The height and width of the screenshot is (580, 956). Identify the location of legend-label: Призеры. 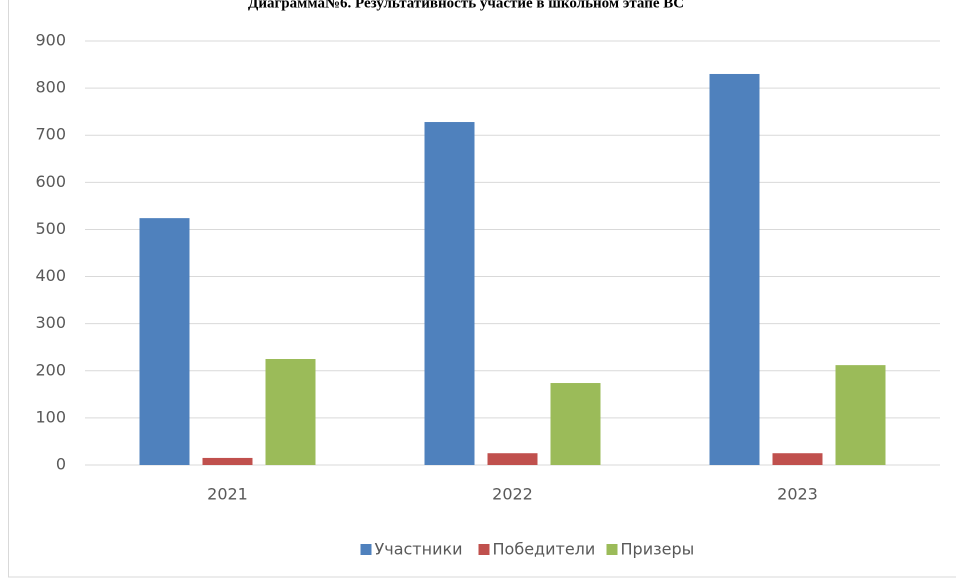
(658, 549).